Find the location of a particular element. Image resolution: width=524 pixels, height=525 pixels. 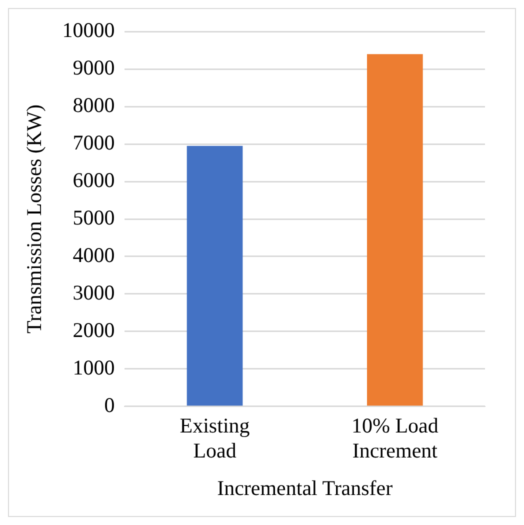

y-tick-label: 0 is located at coordinates (109, 404).